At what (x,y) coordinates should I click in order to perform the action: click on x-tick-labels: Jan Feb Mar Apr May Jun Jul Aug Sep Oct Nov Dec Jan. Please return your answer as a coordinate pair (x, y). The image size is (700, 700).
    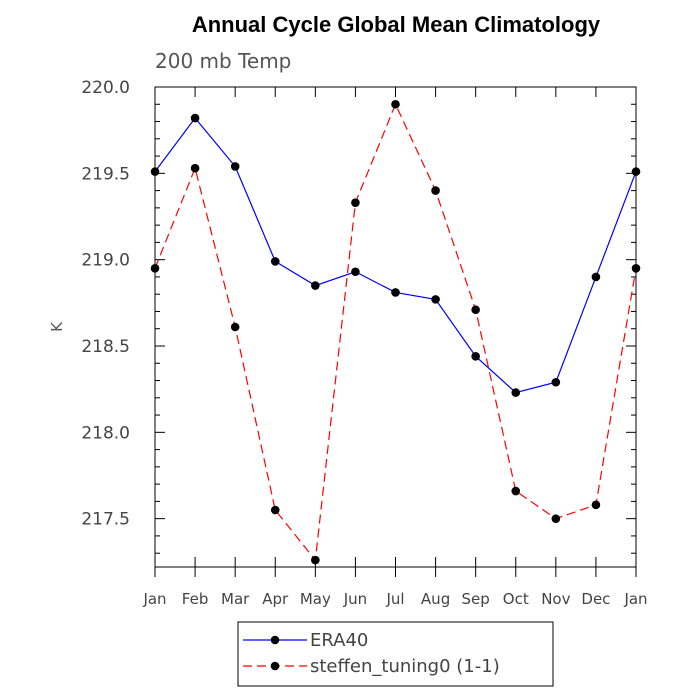
    Looking at the image, I should click on (394, 599).